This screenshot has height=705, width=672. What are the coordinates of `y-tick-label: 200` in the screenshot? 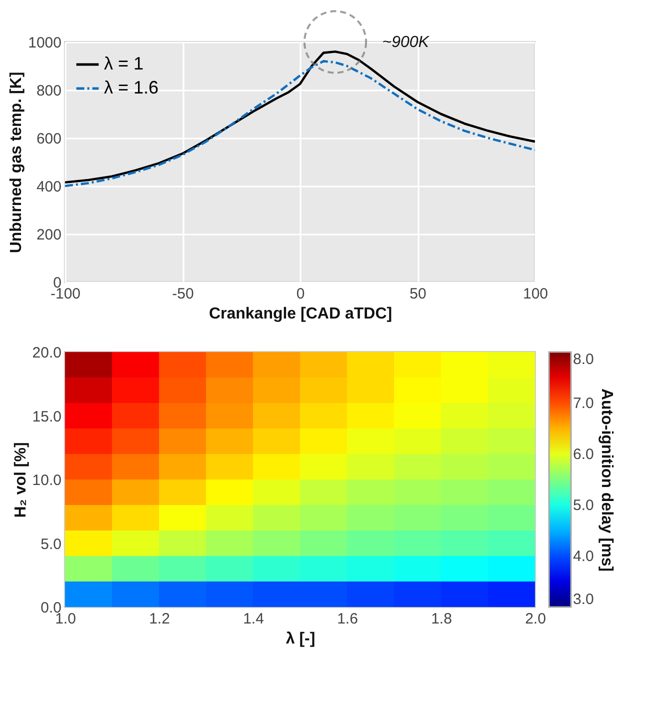 It's located at (49, 235).